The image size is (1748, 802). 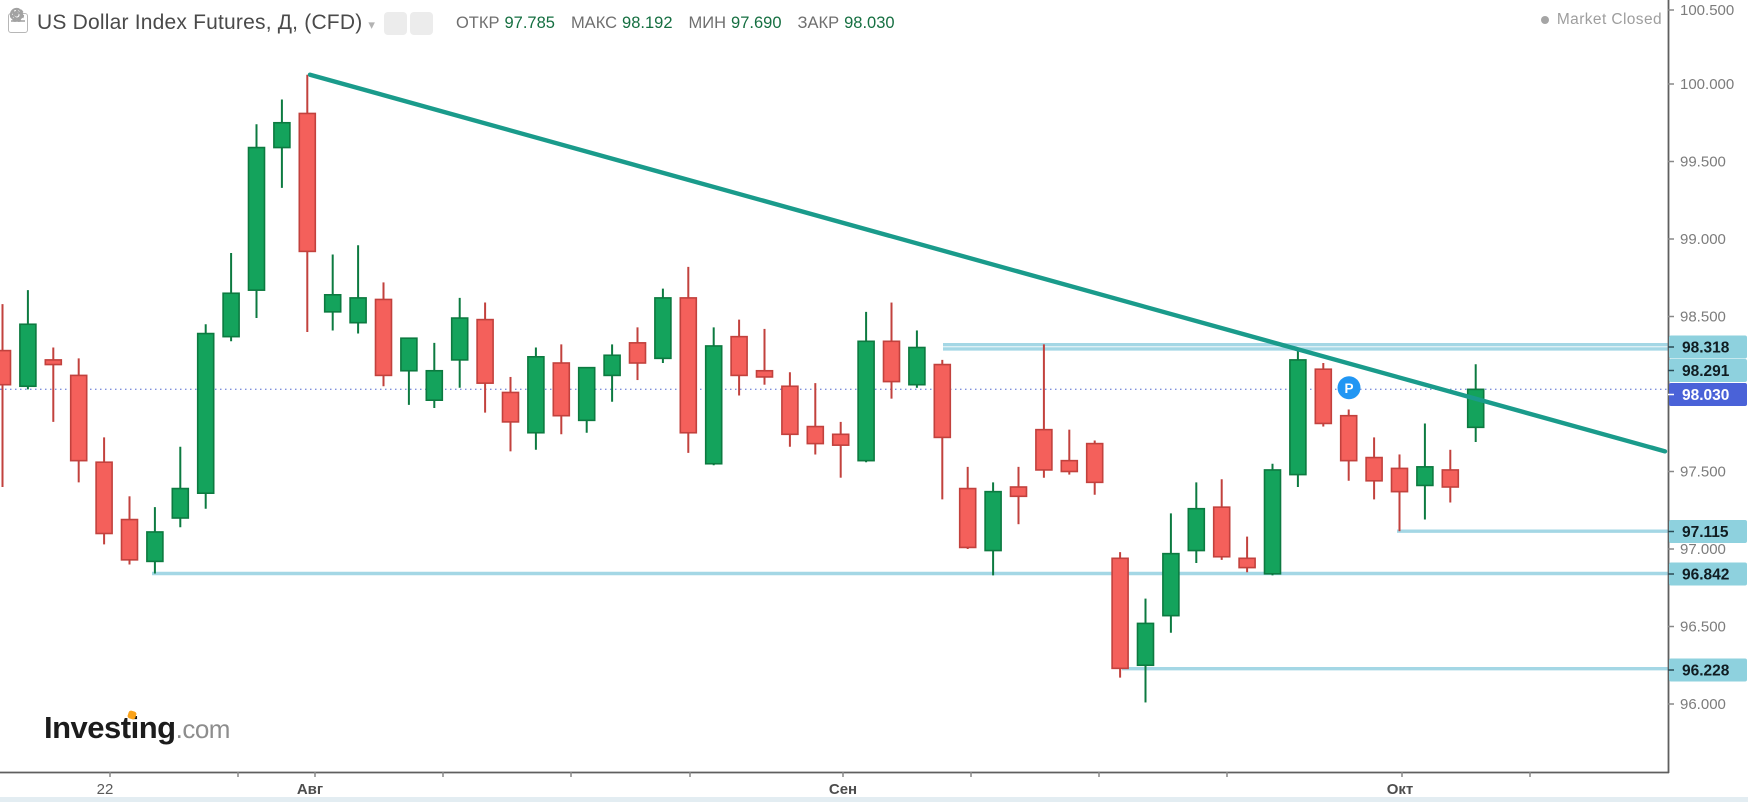 I want to click on x-axis-label: Авг, so click(x=310, y=789).